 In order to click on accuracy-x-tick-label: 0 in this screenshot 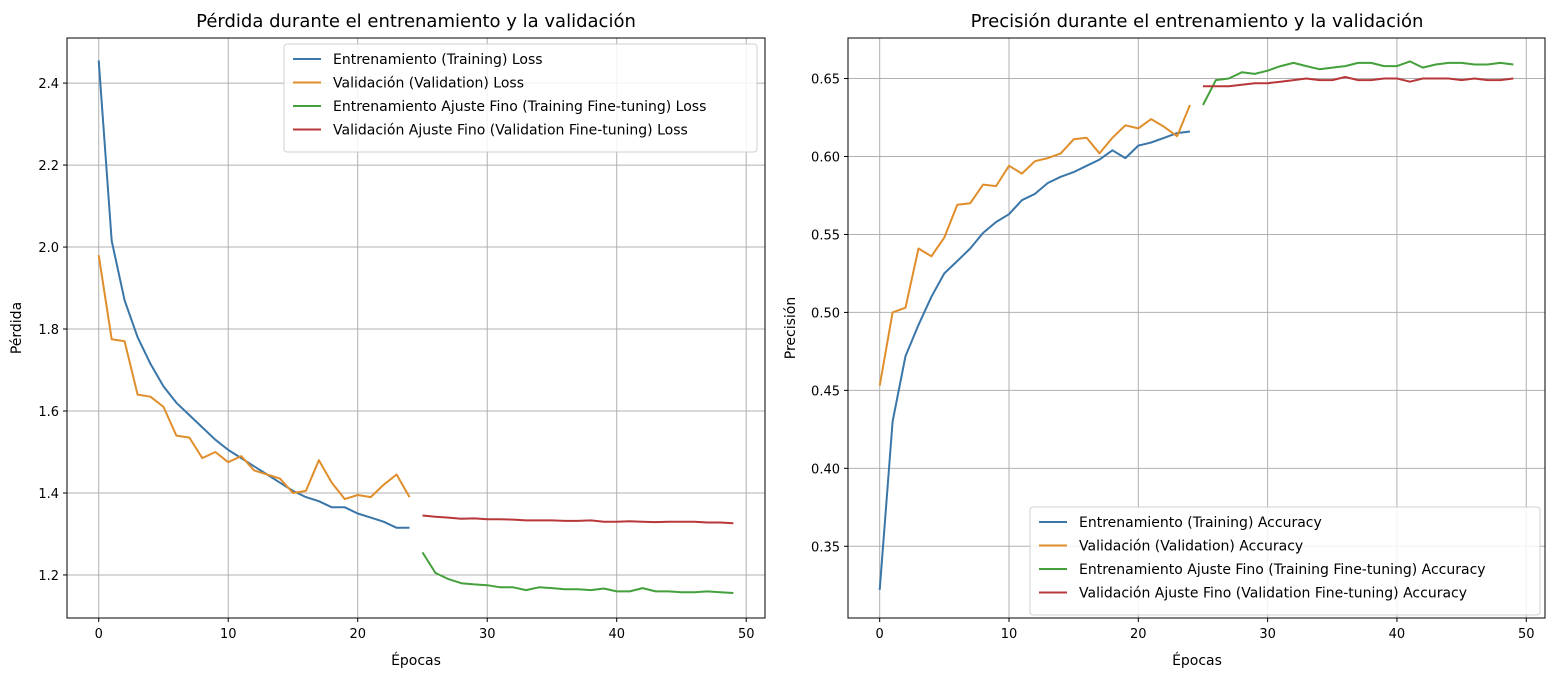, I will do `click(880, 634)`.